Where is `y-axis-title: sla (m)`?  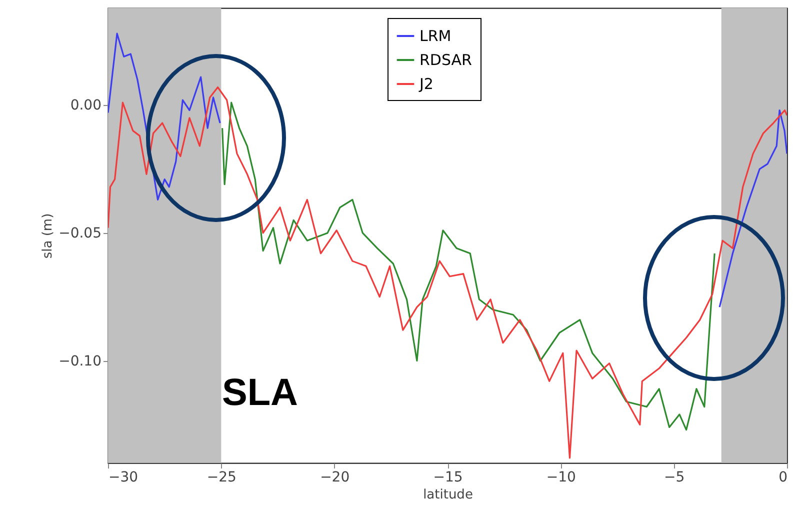 y-axis-title: sla (m) is located at coordinates (48, 236).